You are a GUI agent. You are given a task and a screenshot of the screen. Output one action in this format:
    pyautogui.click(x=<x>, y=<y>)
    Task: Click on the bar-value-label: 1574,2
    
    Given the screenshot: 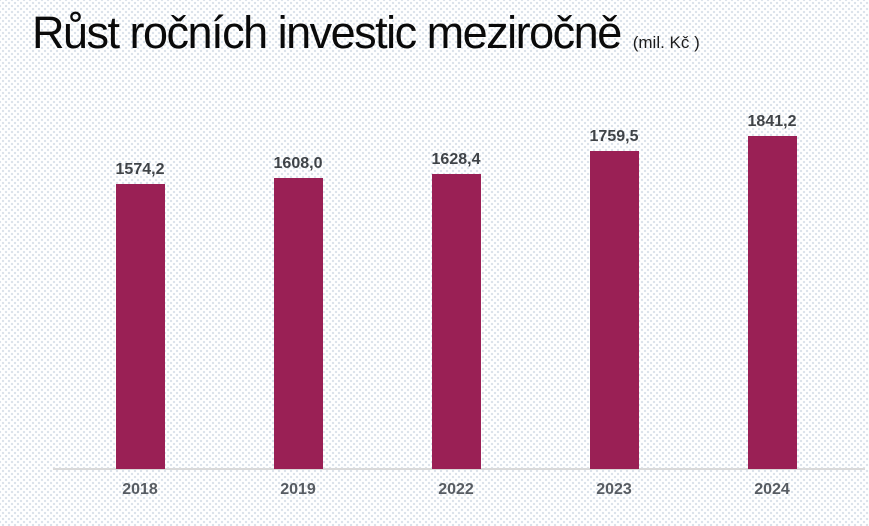 What is the action you would take?
    pyautogui.click(x=140, y=169)
    